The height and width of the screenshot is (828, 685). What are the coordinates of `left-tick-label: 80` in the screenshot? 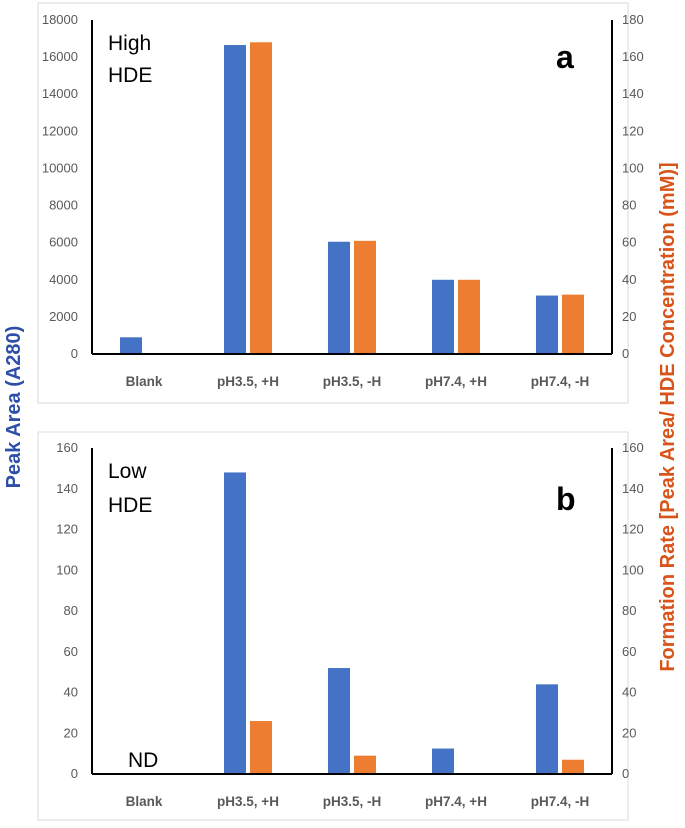 It's located at (71, 610).